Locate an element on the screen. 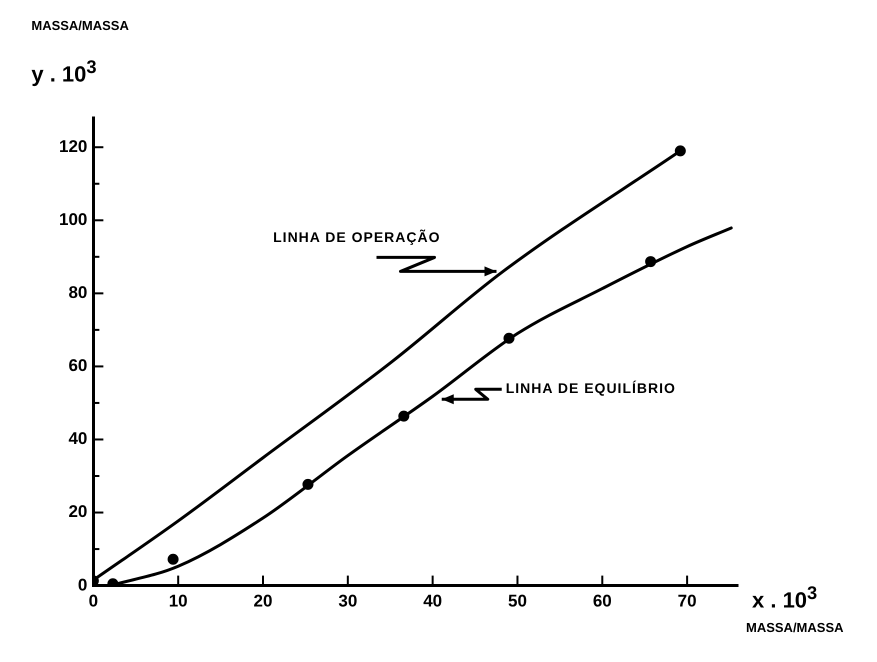 This screenshot has height=662, width=877. x-tick-label: 20 is located at coordinates (263, 600).